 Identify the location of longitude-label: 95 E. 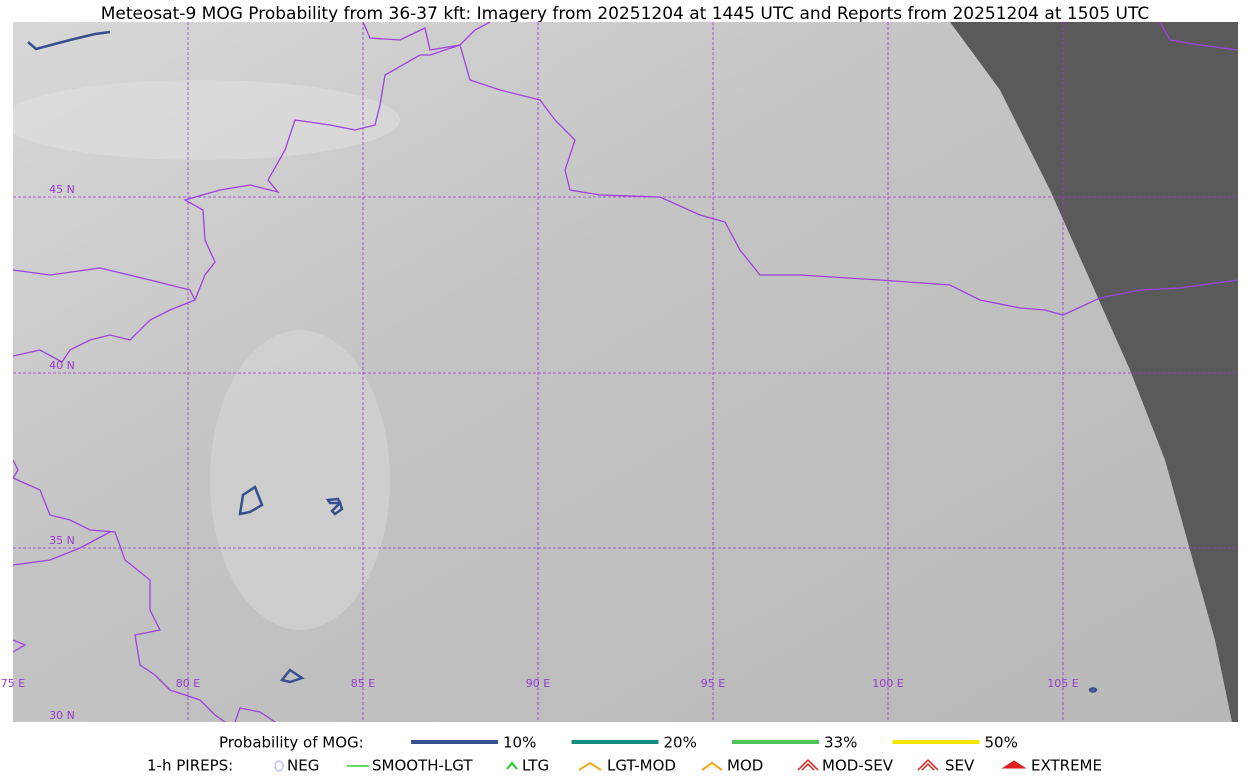
(713, 683).